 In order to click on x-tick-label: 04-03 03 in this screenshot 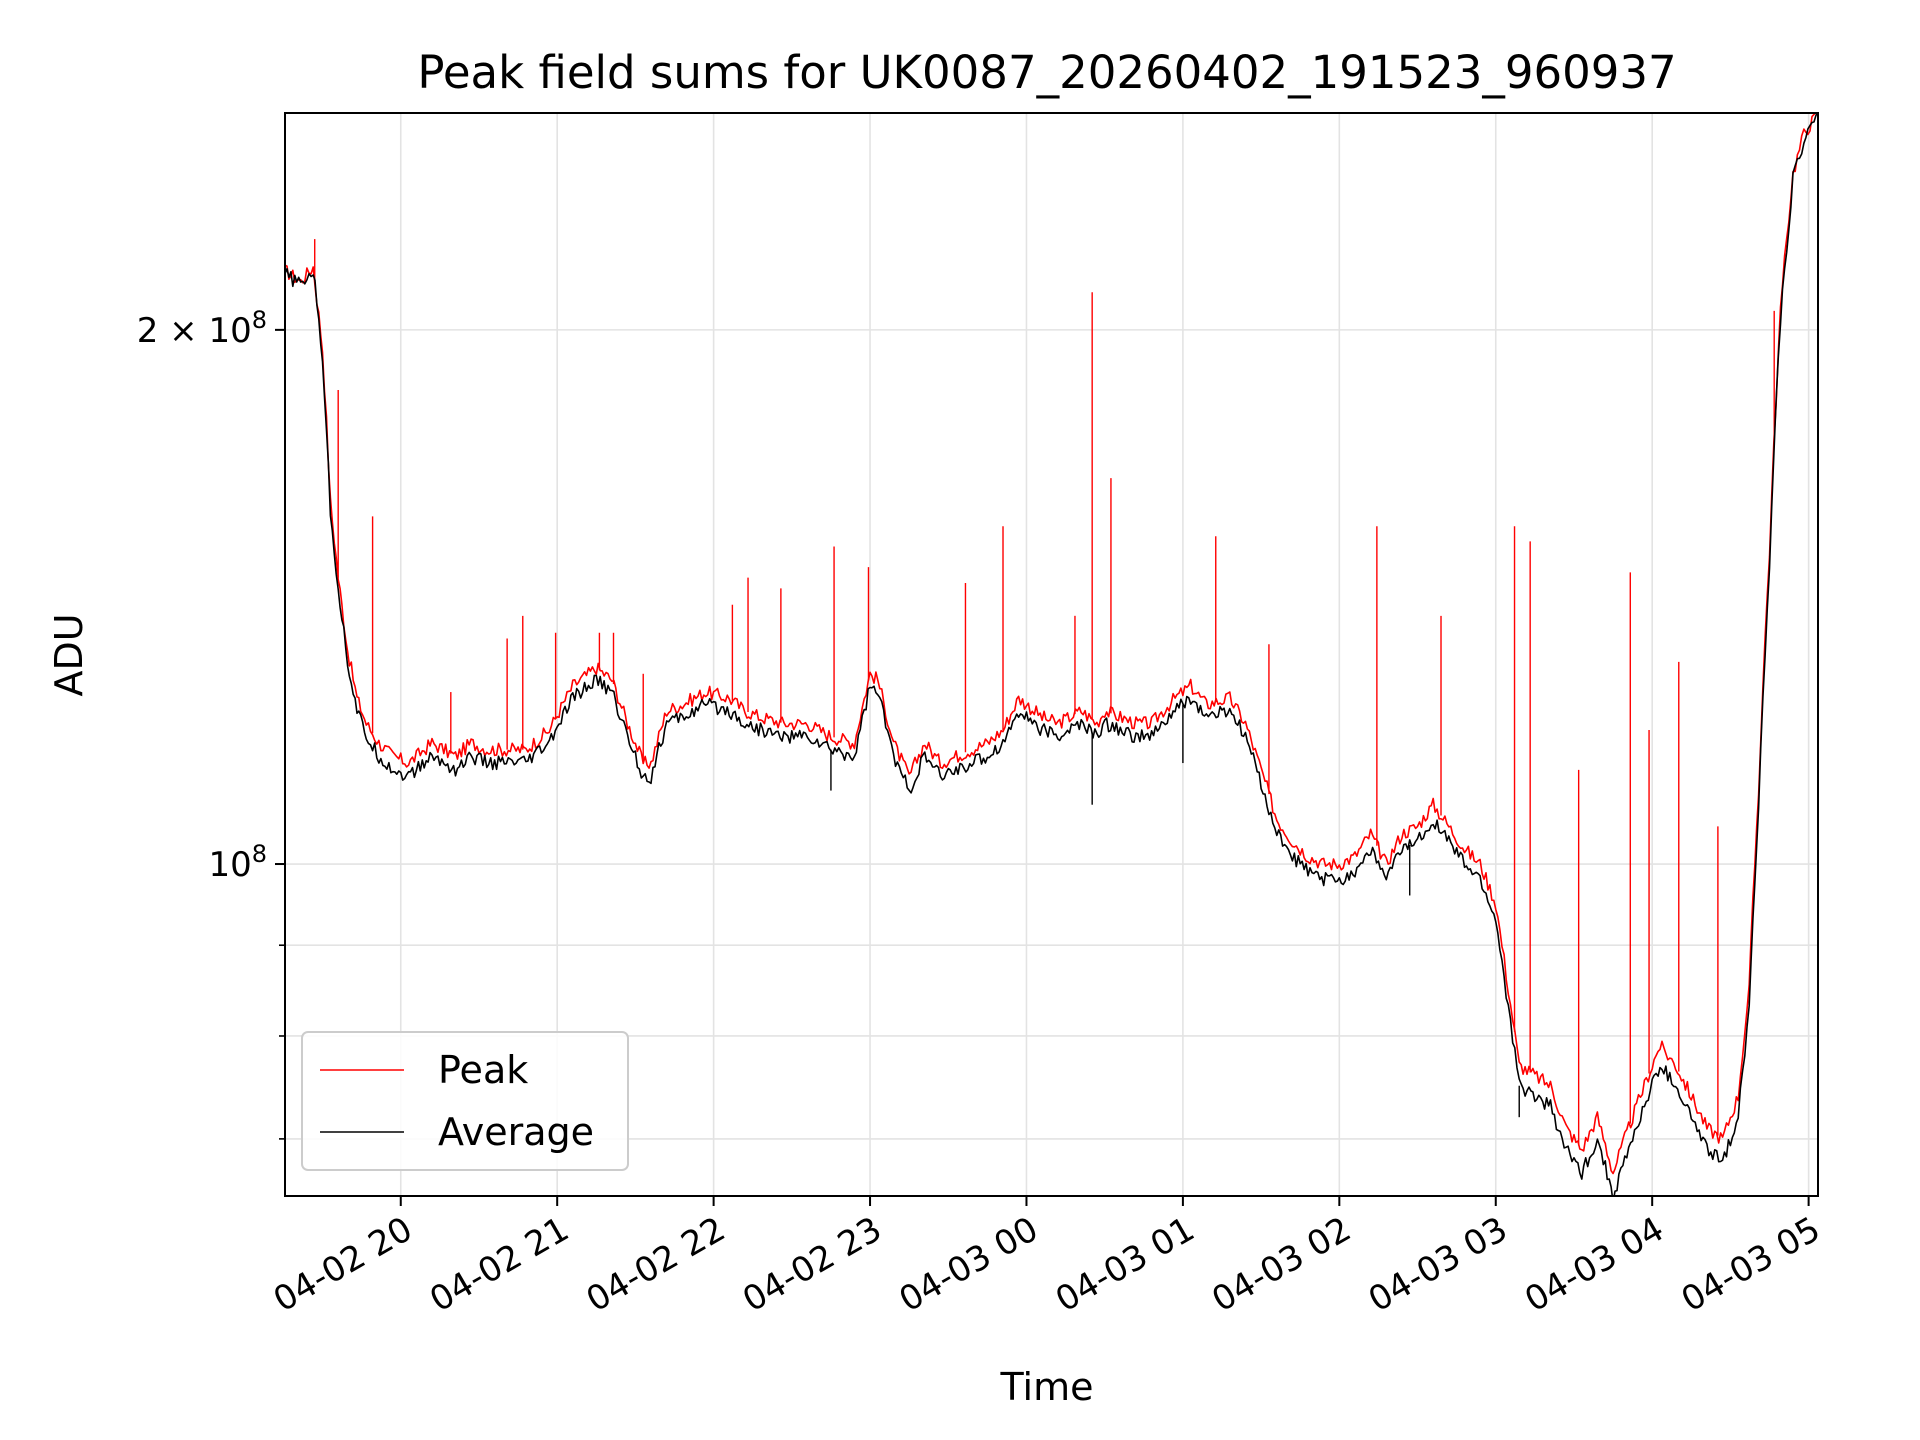, I will do `click(1438, 1264)`.